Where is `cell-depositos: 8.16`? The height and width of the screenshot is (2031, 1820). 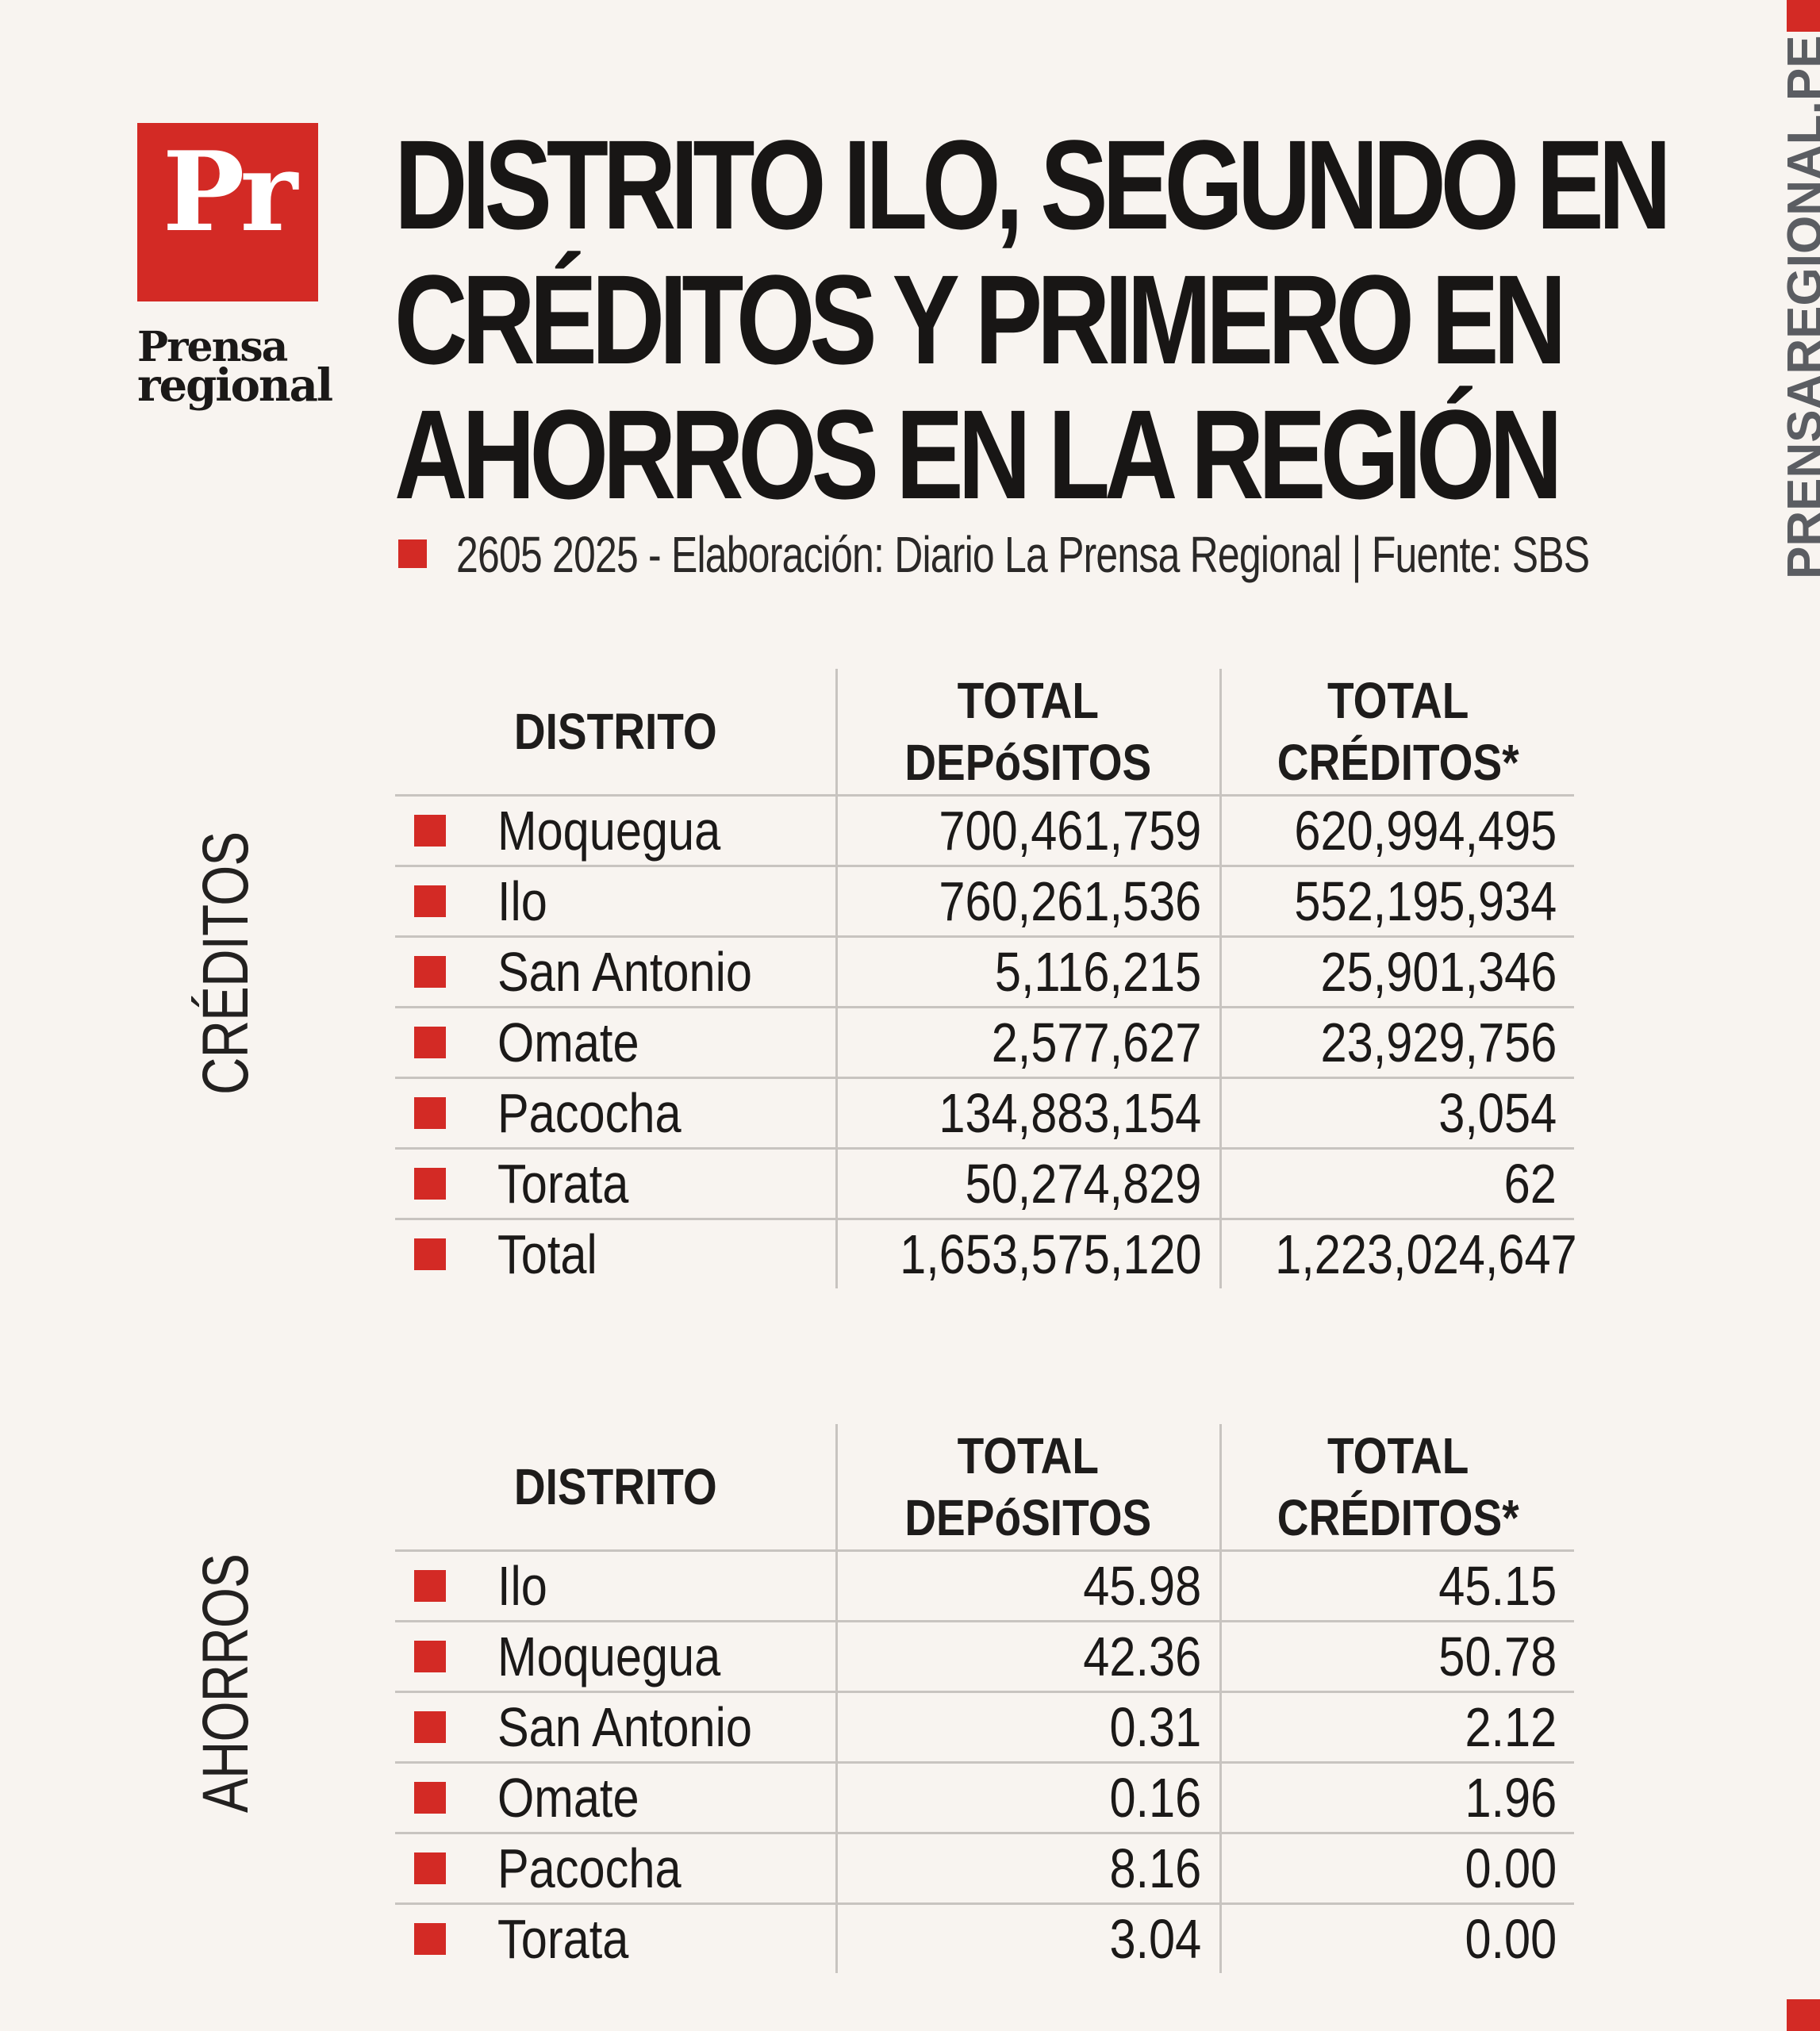
cell-depositos: 8.16 is located at coordinates (1027, 1869).